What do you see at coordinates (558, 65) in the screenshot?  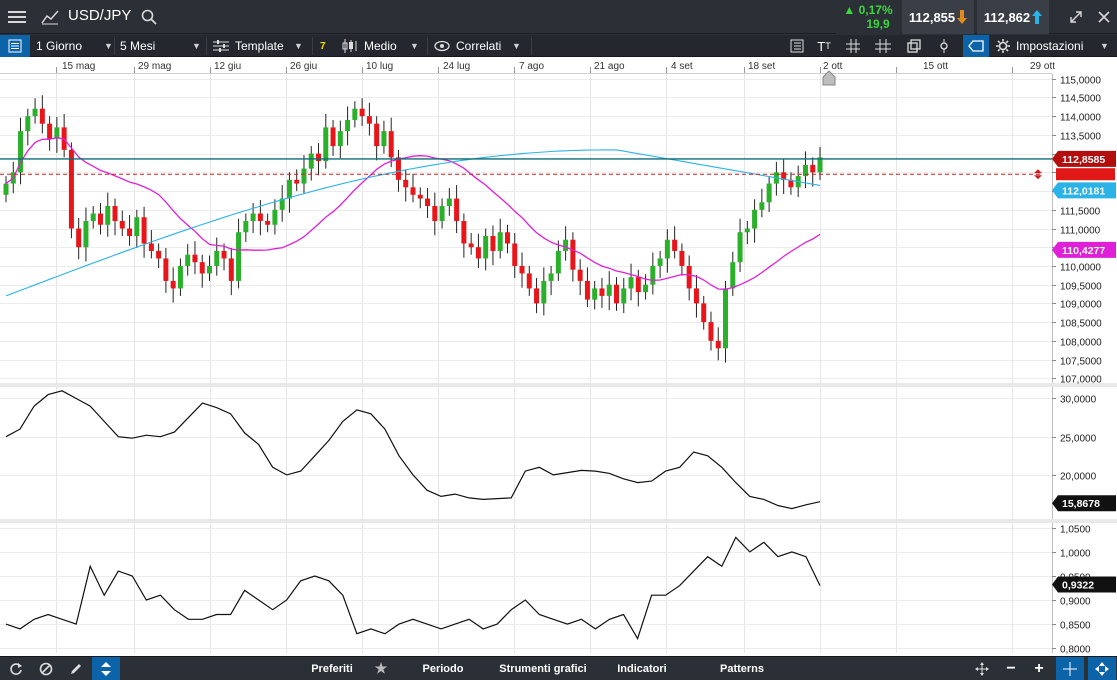 I see `x-axis-band` at bounding box center [558, 65].